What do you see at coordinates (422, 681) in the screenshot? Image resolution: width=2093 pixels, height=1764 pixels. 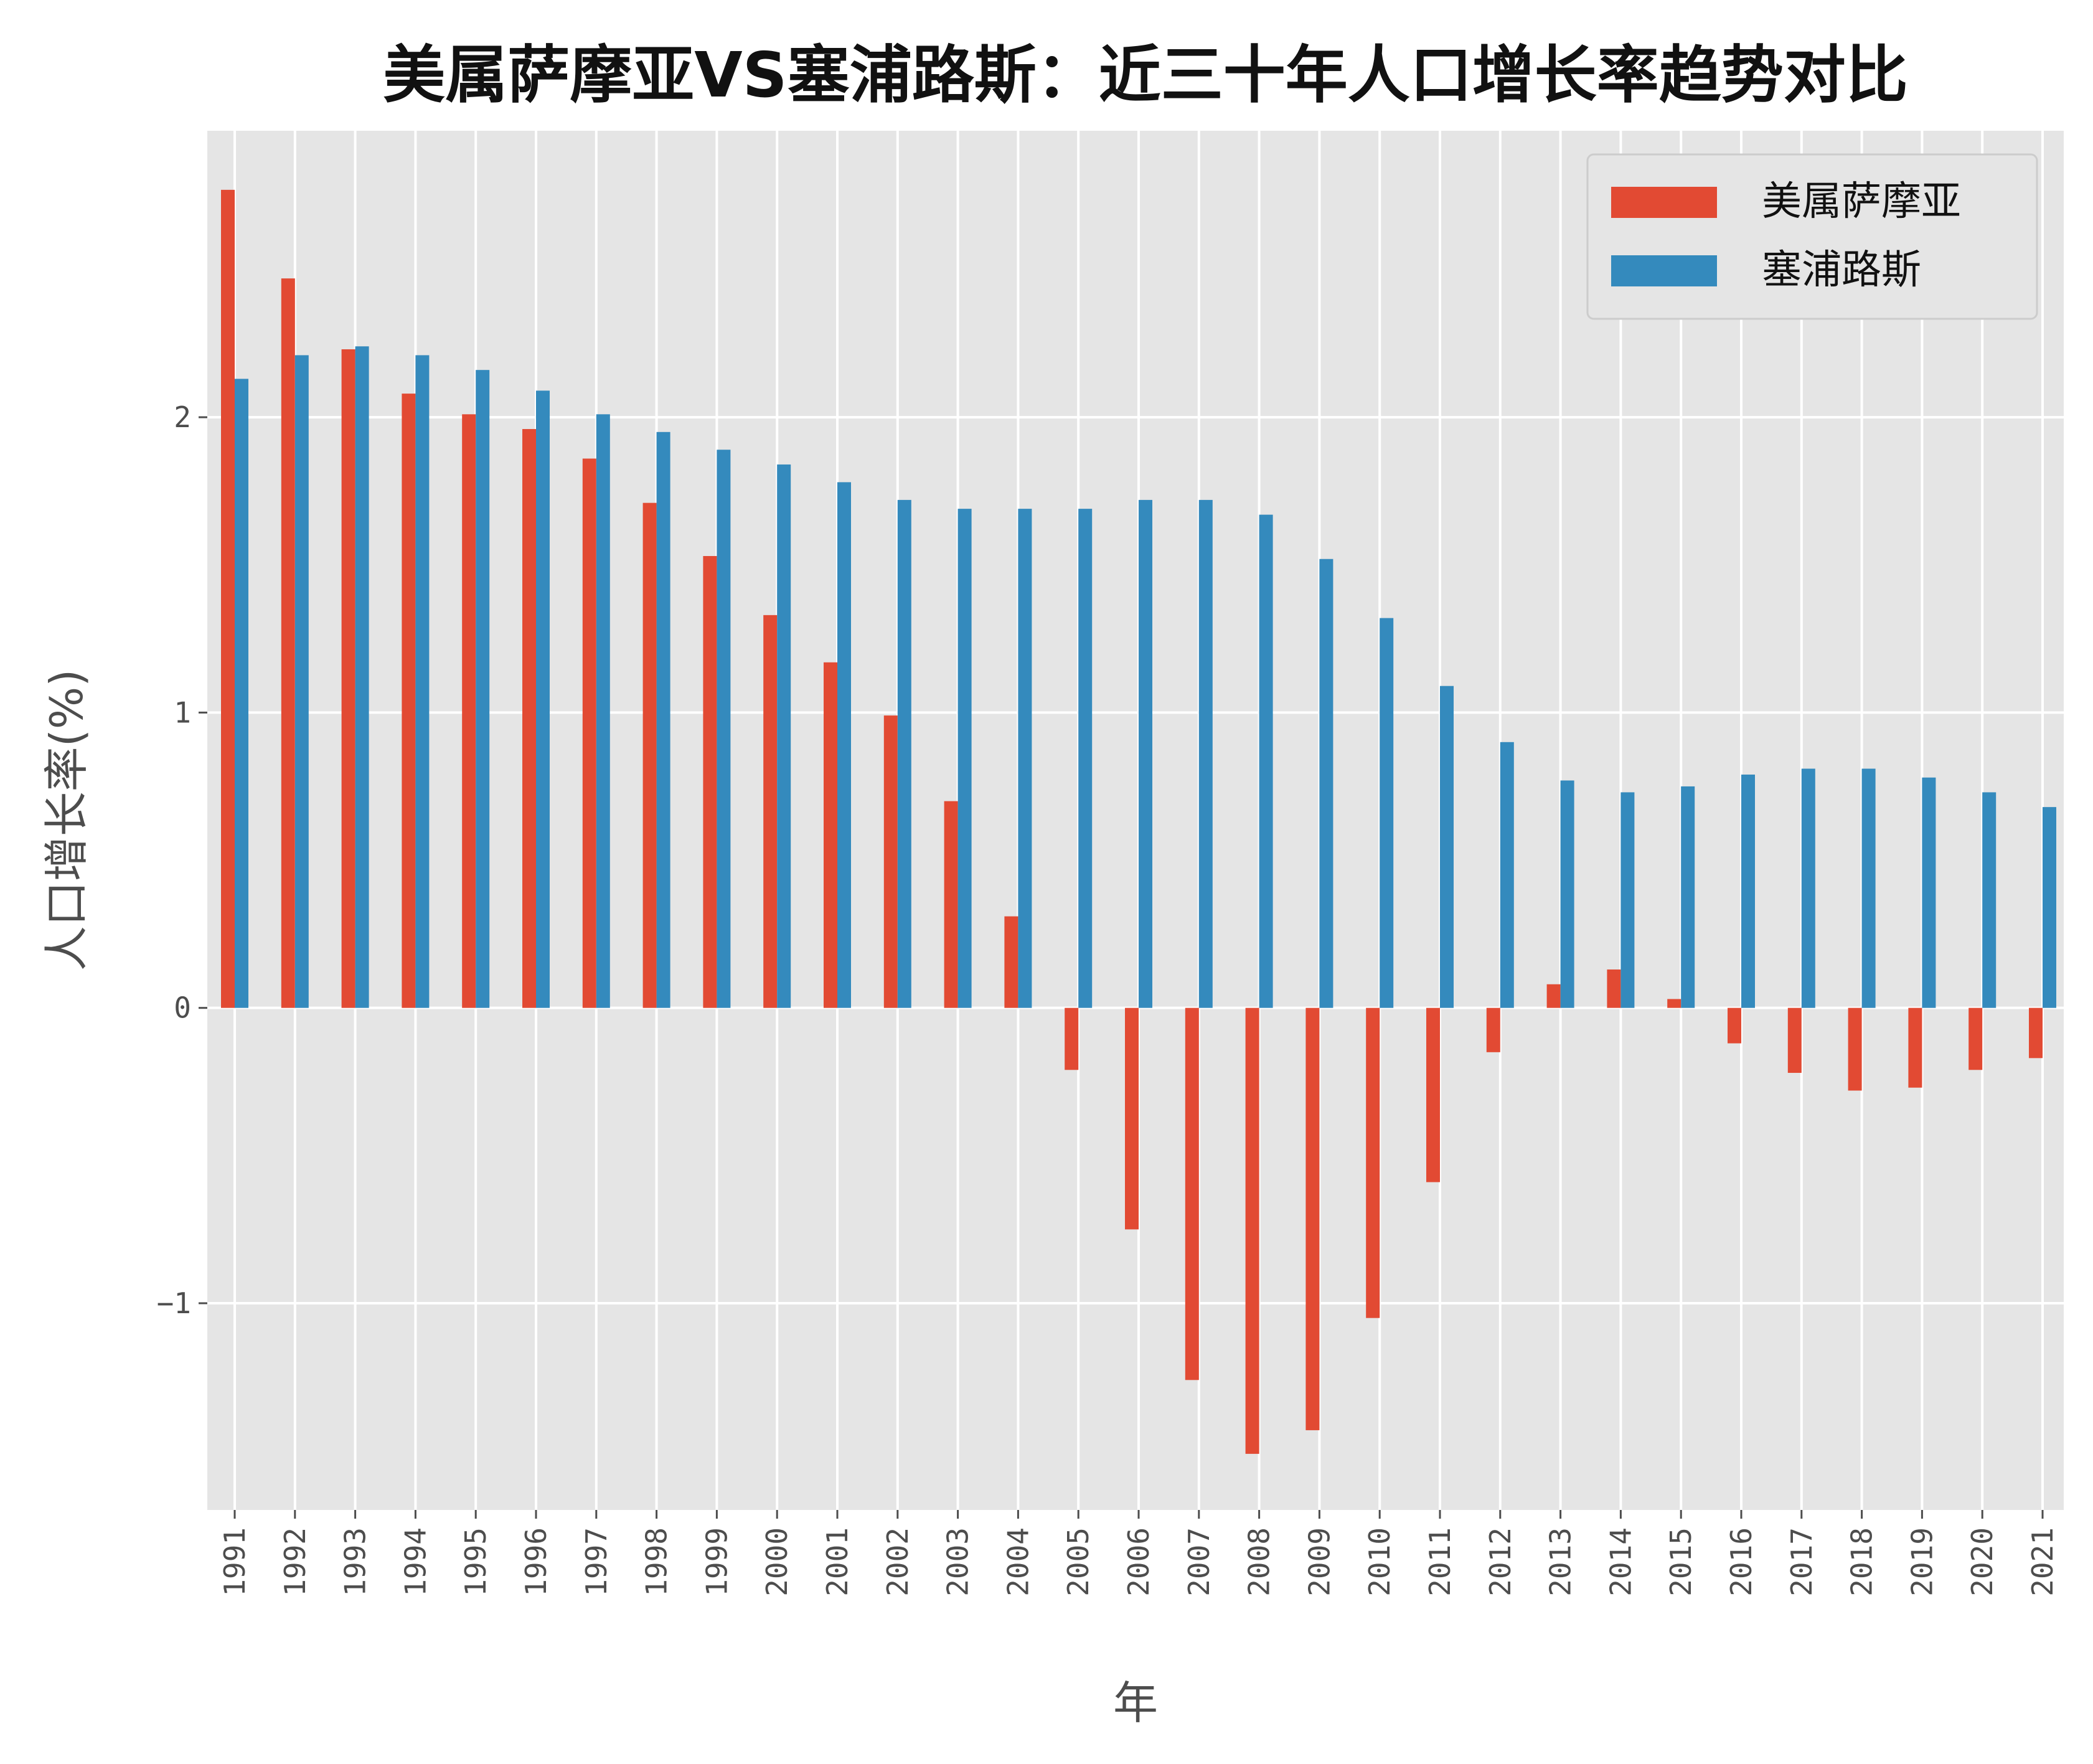 I see `bar-series-2-1994` at bounding box center [422, 681].